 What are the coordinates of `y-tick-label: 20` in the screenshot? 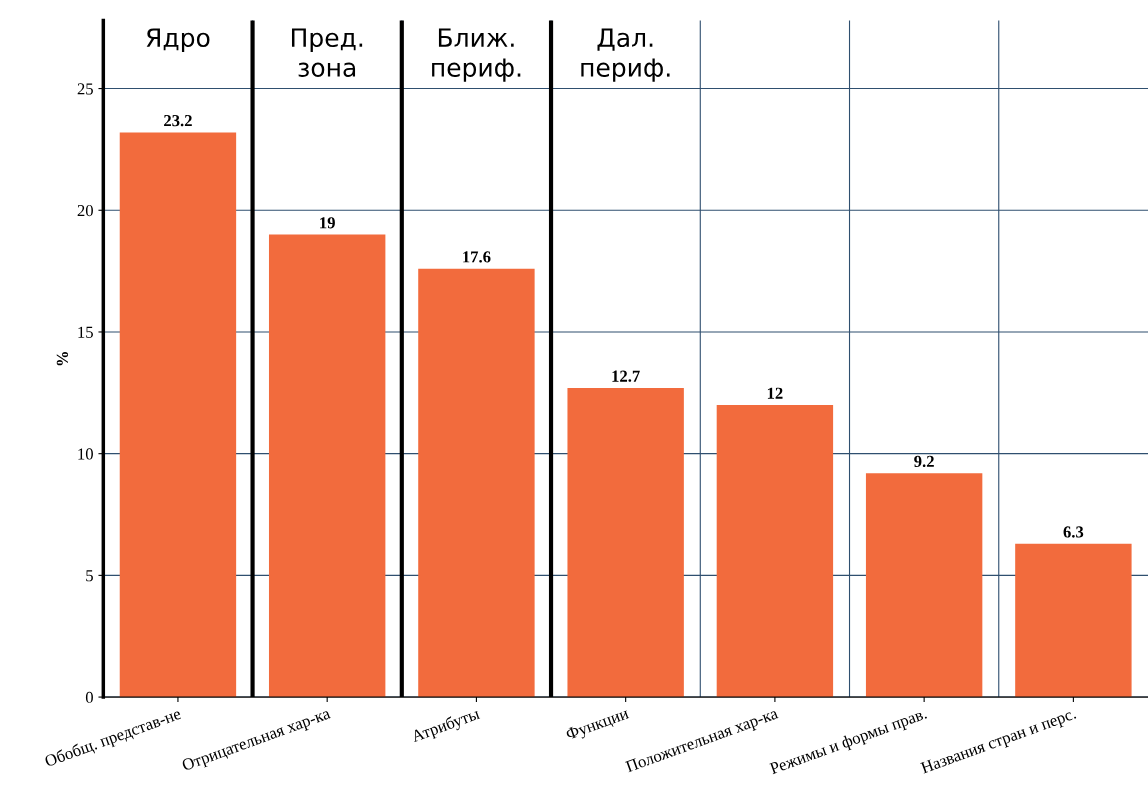 It's located at (85, 210).